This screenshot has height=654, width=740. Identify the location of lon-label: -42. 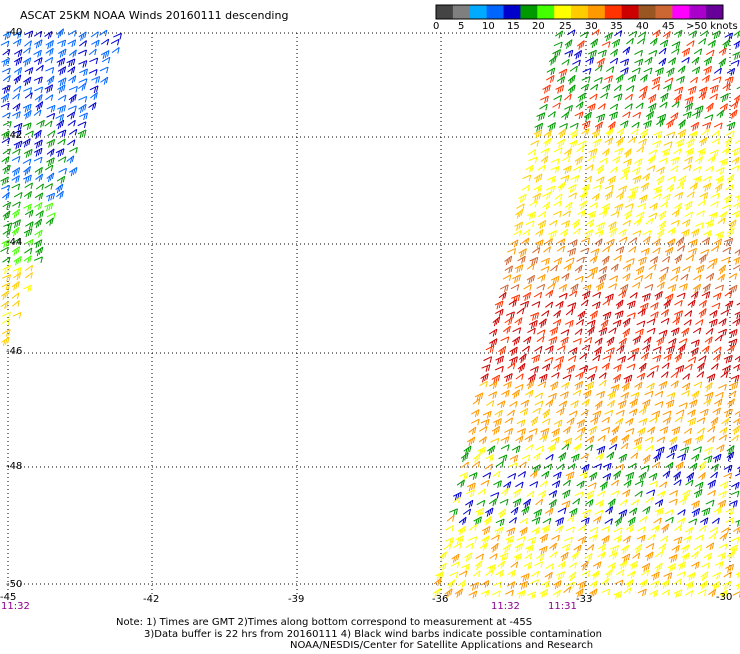
(151, 599).